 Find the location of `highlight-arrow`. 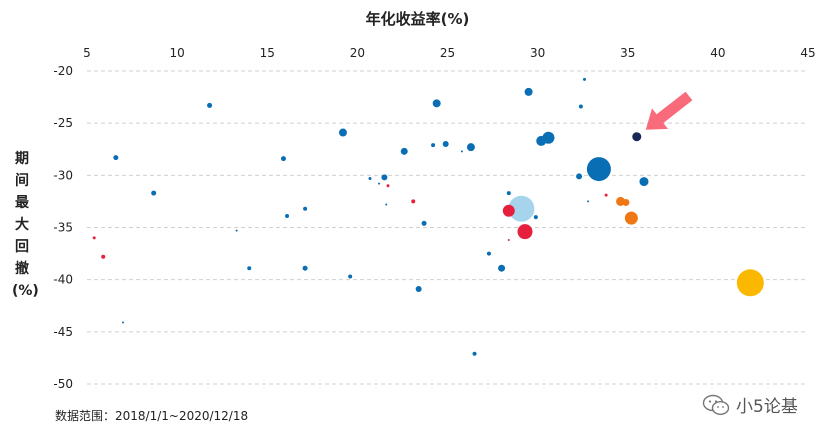

highlight-arrow is located at coordinates (669, 110).